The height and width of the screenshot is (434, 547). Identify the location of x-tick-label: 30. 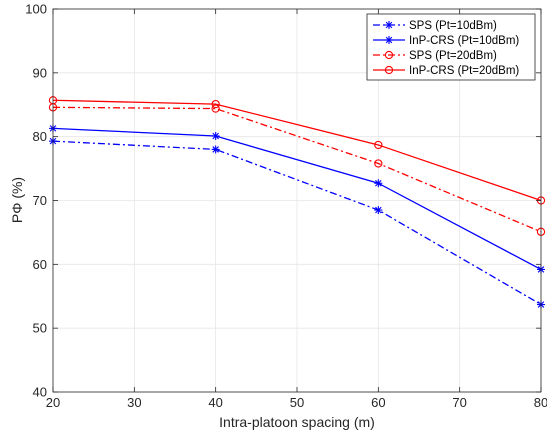
(134, 402).